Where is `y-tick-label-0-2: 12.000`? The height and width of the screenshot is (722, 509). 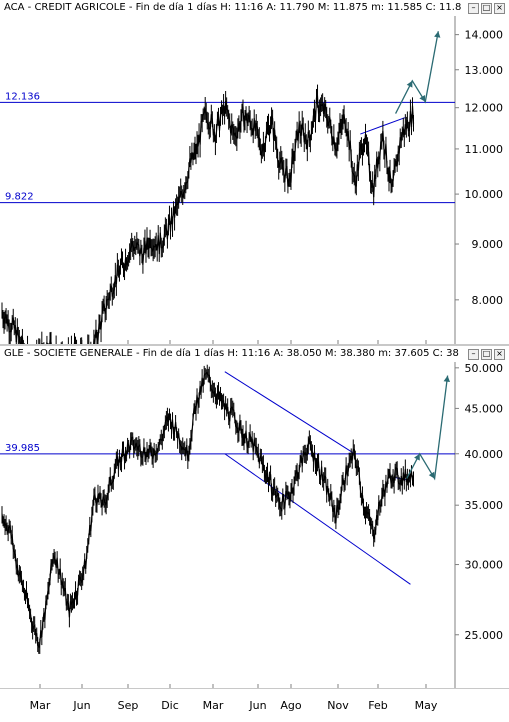 y-tick-label-0-2: 12.000 is located at coordinates (484, 108).